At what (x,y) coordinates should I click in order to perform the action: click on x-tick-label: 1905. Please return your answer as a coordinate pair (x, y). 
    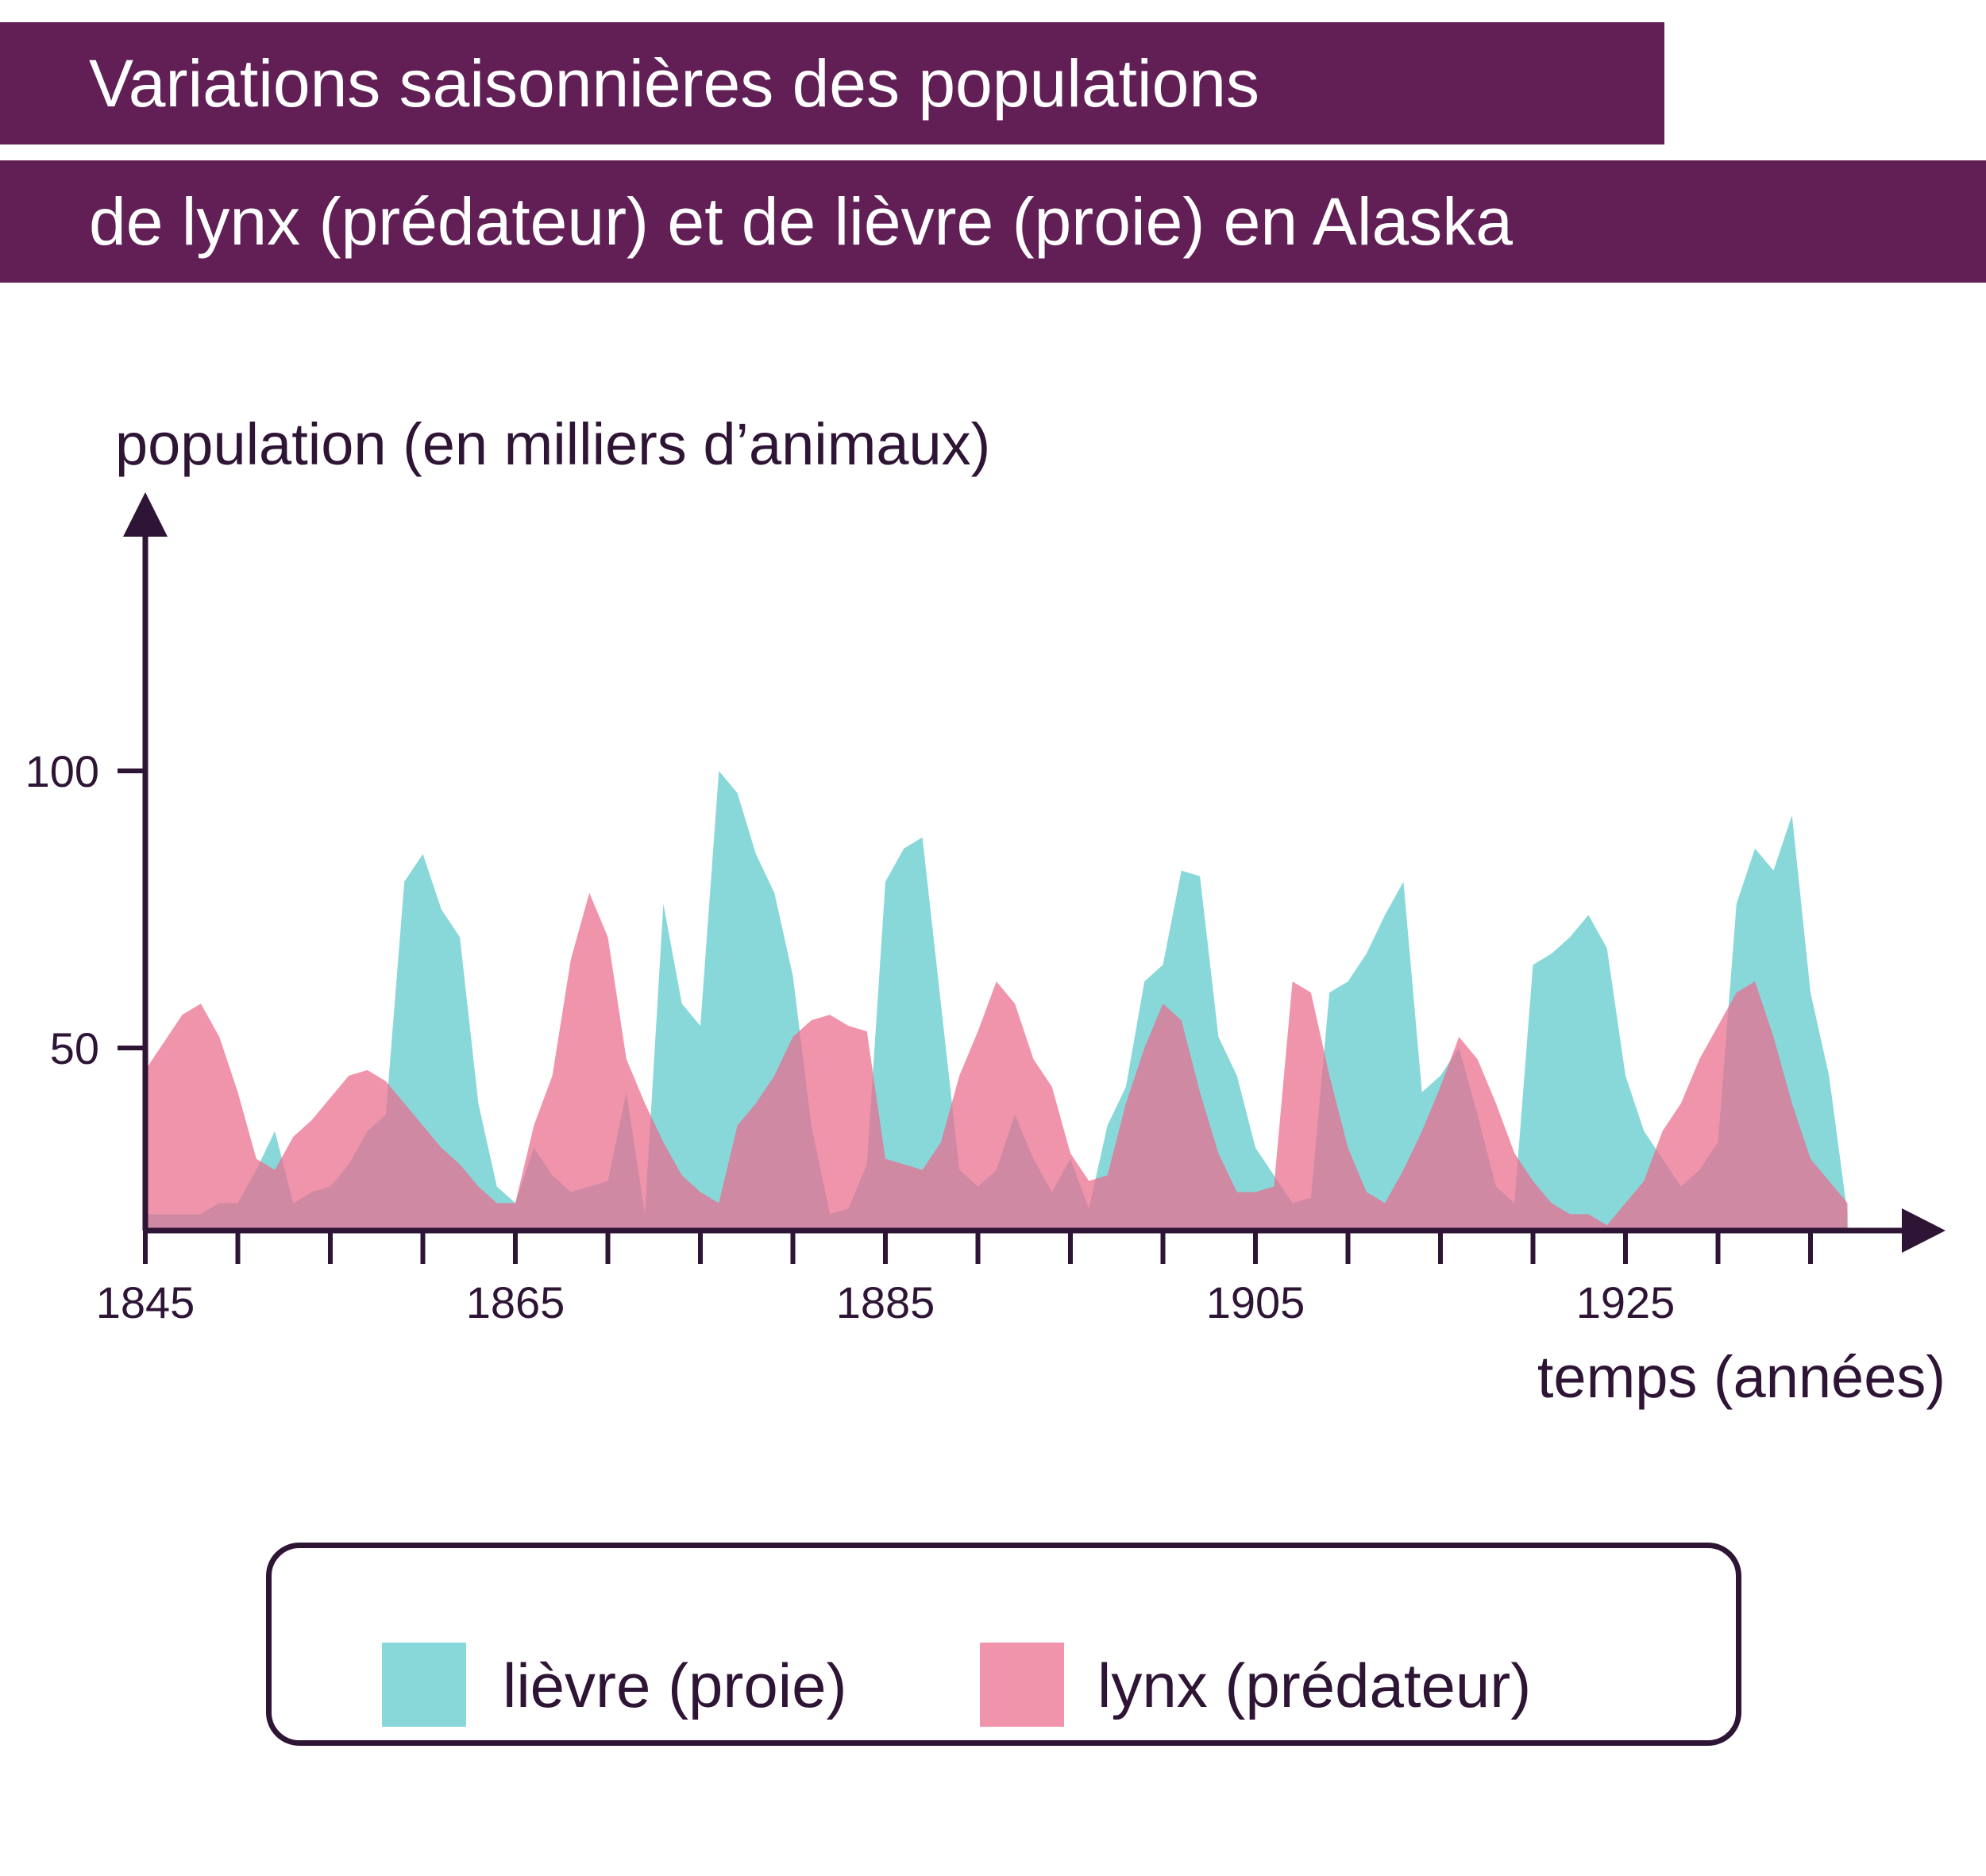
    Looking at the image, I should click on (1255, 1302).